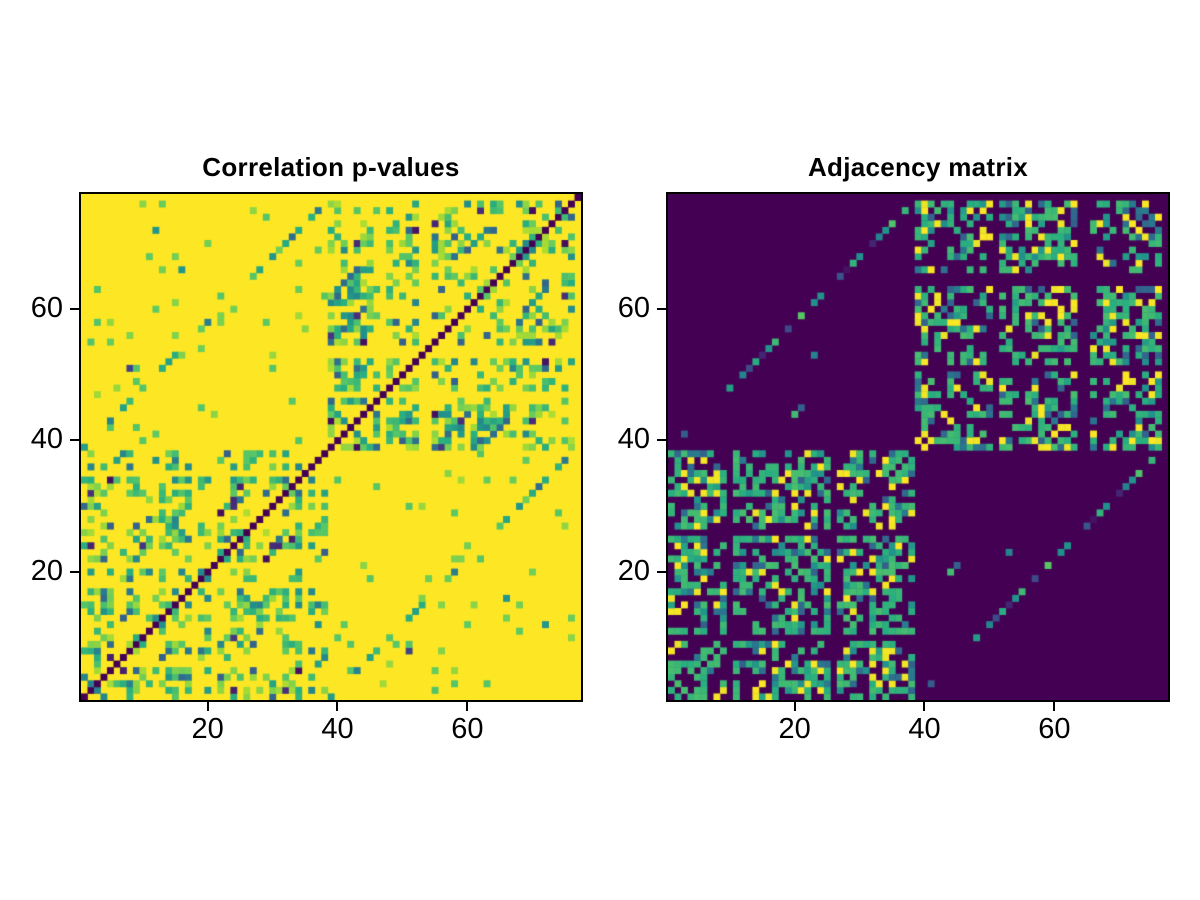 The width and height of the screenshot is (1200, 900). What do you see at coordinates (918, 167) in the screenshot?
I see `plot-title-adjacency-matrix: Adjacency matrix` at bounding box center [918, 167].